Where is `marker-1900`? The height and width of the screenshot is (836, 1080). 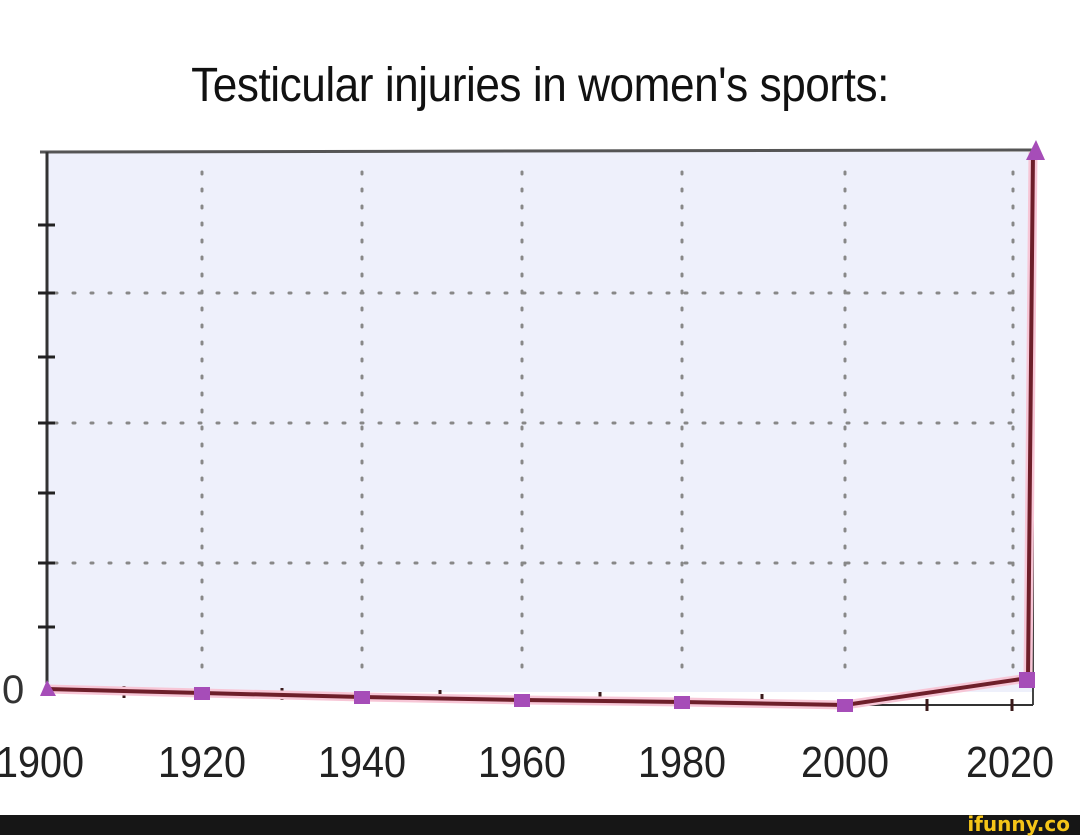
marker-1900 is located at coordinates (48, 688).